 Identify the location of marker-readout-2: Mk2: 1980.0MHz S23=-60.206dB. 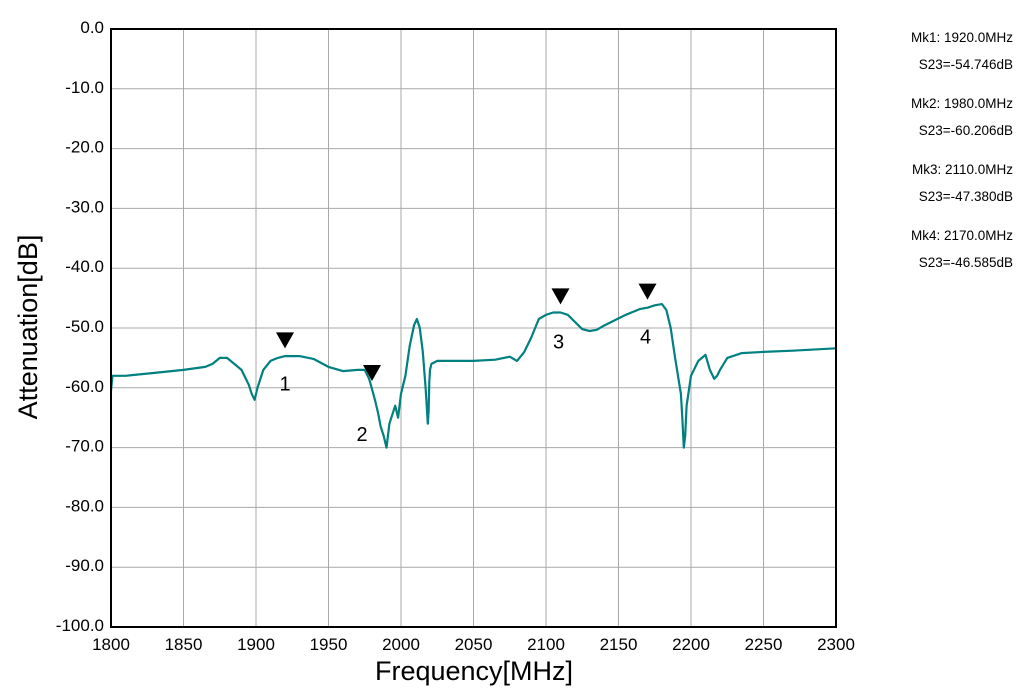
(933, 117).